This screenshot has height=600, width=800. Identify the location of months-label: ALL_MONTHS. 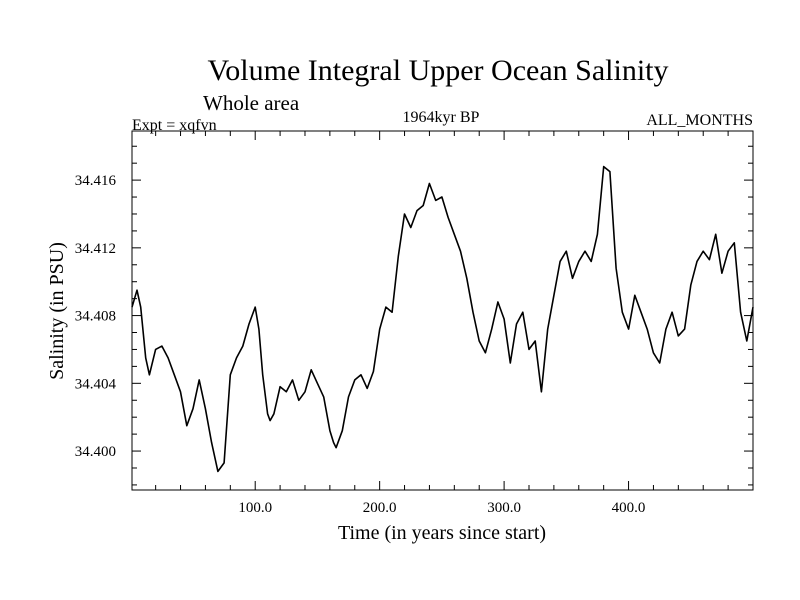
(699, 120).